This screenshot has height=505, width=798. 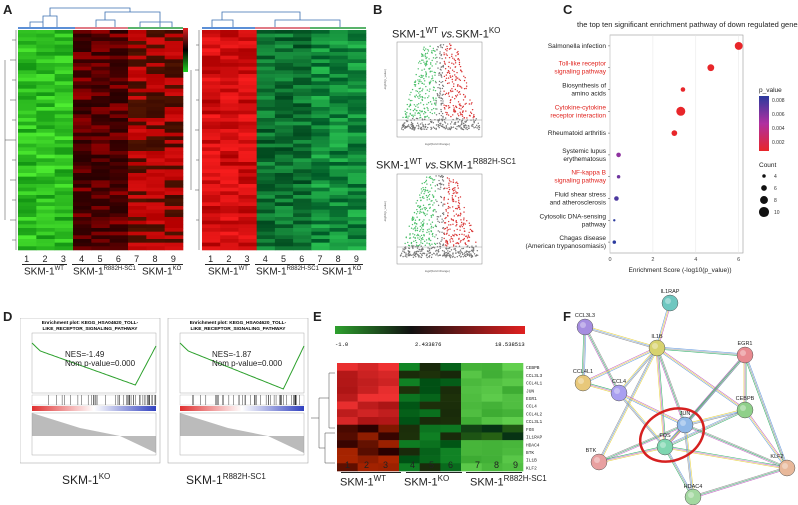 I want to click on node-KLF2, so click(x=787, y=468).